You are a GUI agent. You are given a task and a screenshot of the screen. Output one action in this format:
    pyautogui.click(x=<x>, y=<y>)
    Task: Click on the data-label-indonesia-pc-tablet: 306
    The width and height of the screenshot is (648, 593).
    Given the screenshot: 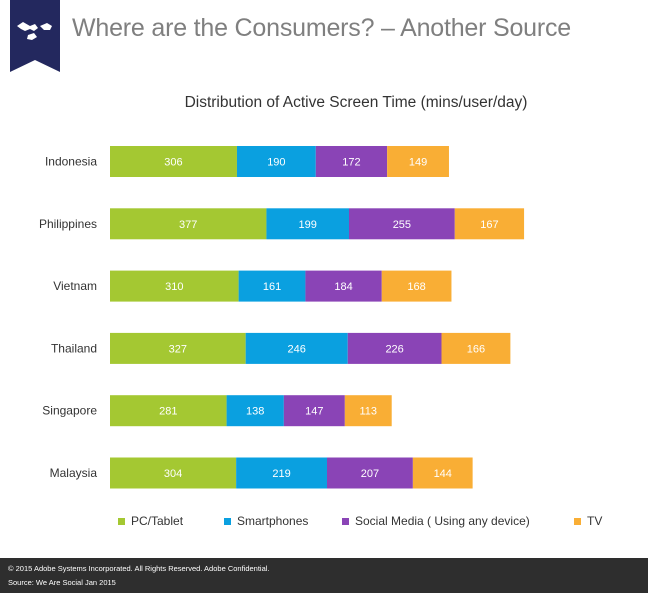 What is the action you would take?
    pyautogui.click(x=173, y=163)
    